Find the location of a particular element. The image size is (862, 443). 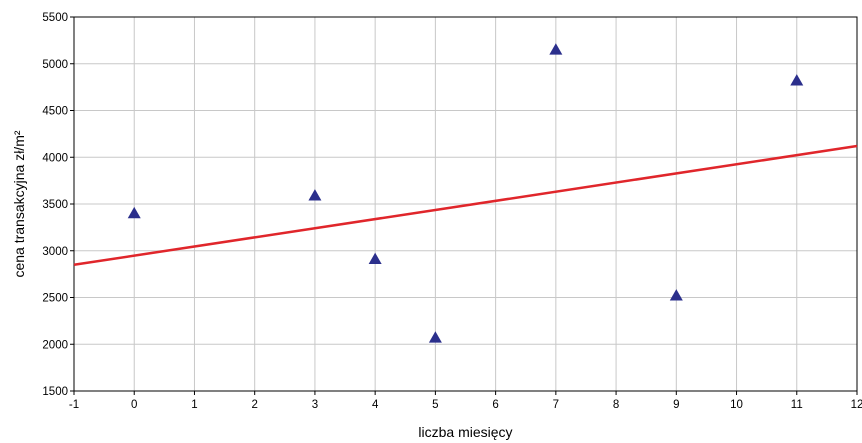

y-tick-label: 5000 is located at coordinates (55, 65).